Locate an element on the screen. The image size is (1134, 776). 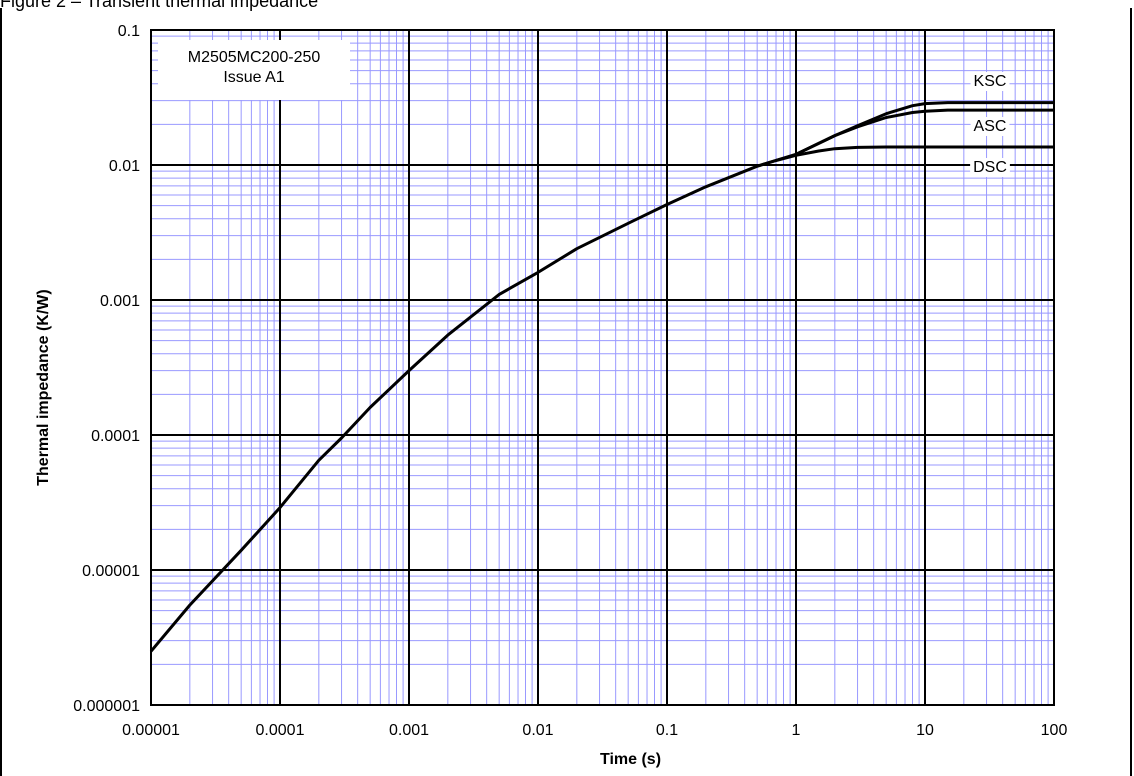
y-tick-label: 0.01 is located at coordinates (124, 166).